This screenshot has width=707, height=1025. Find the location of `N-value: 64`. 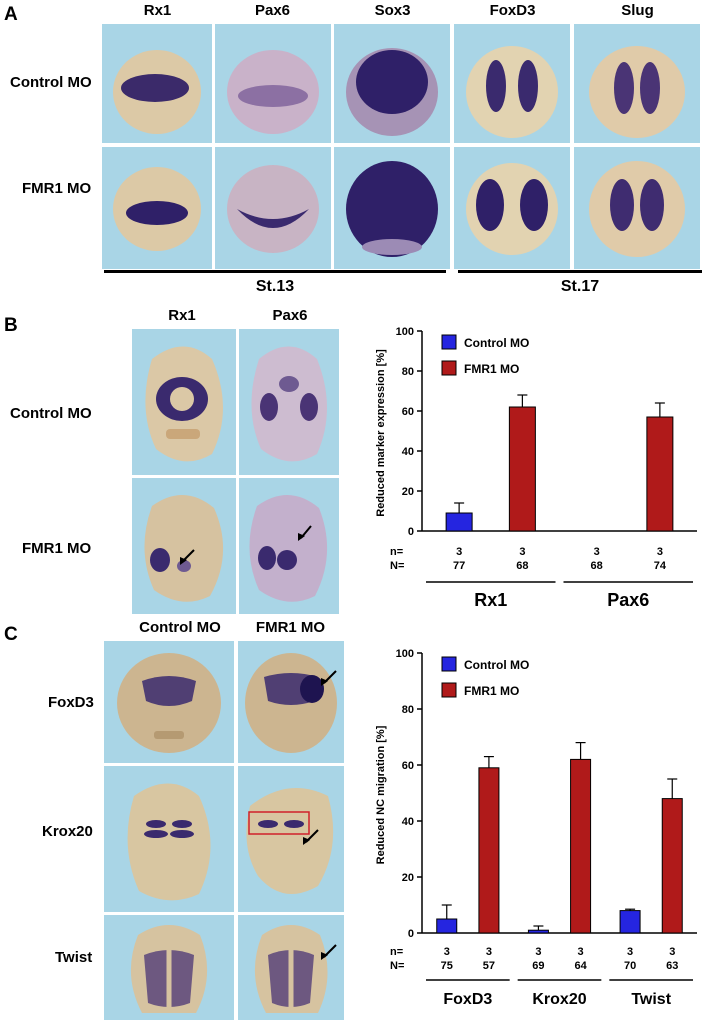

N-value: 64 is located at coordinates (580, 966).